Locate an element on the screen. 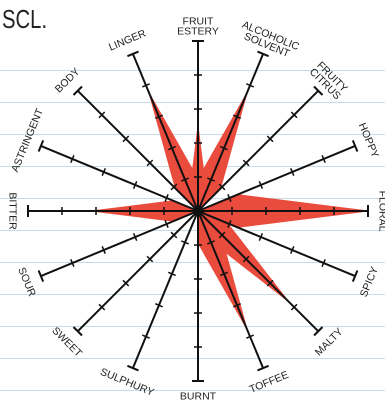  axis-label: FLORAL is located at coordinates (381, 211).